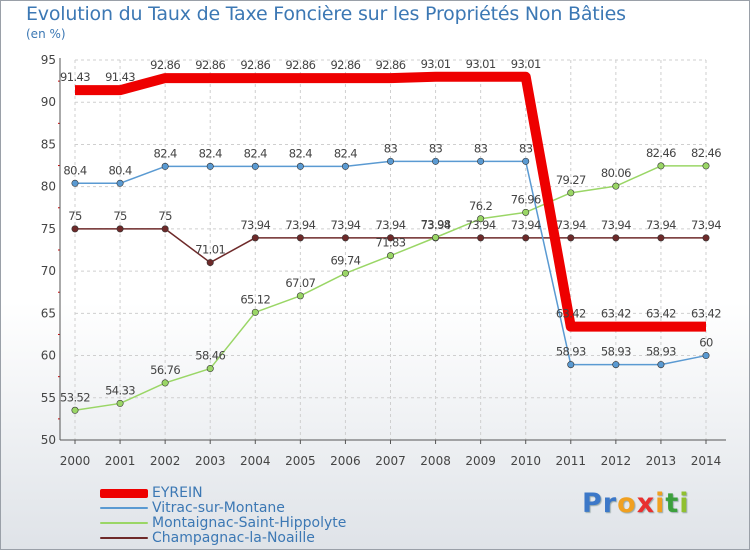  I want to click on data-label: 58.46, so click(210, 356).